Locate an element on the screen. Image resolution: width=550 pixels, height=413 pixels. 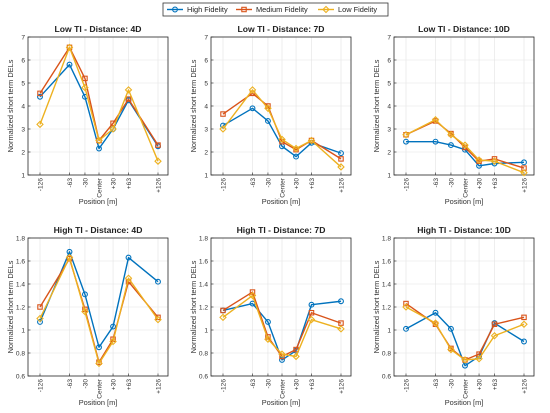
x-tick-label: +30 is located at coordinates (479, 385).